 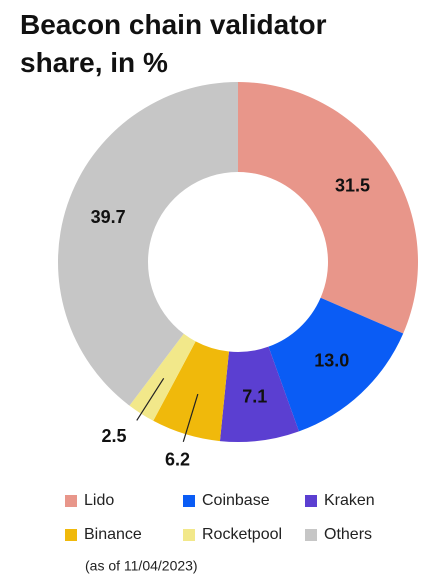 I want to click on data-label: 13.0, so click(x=331, y=361).